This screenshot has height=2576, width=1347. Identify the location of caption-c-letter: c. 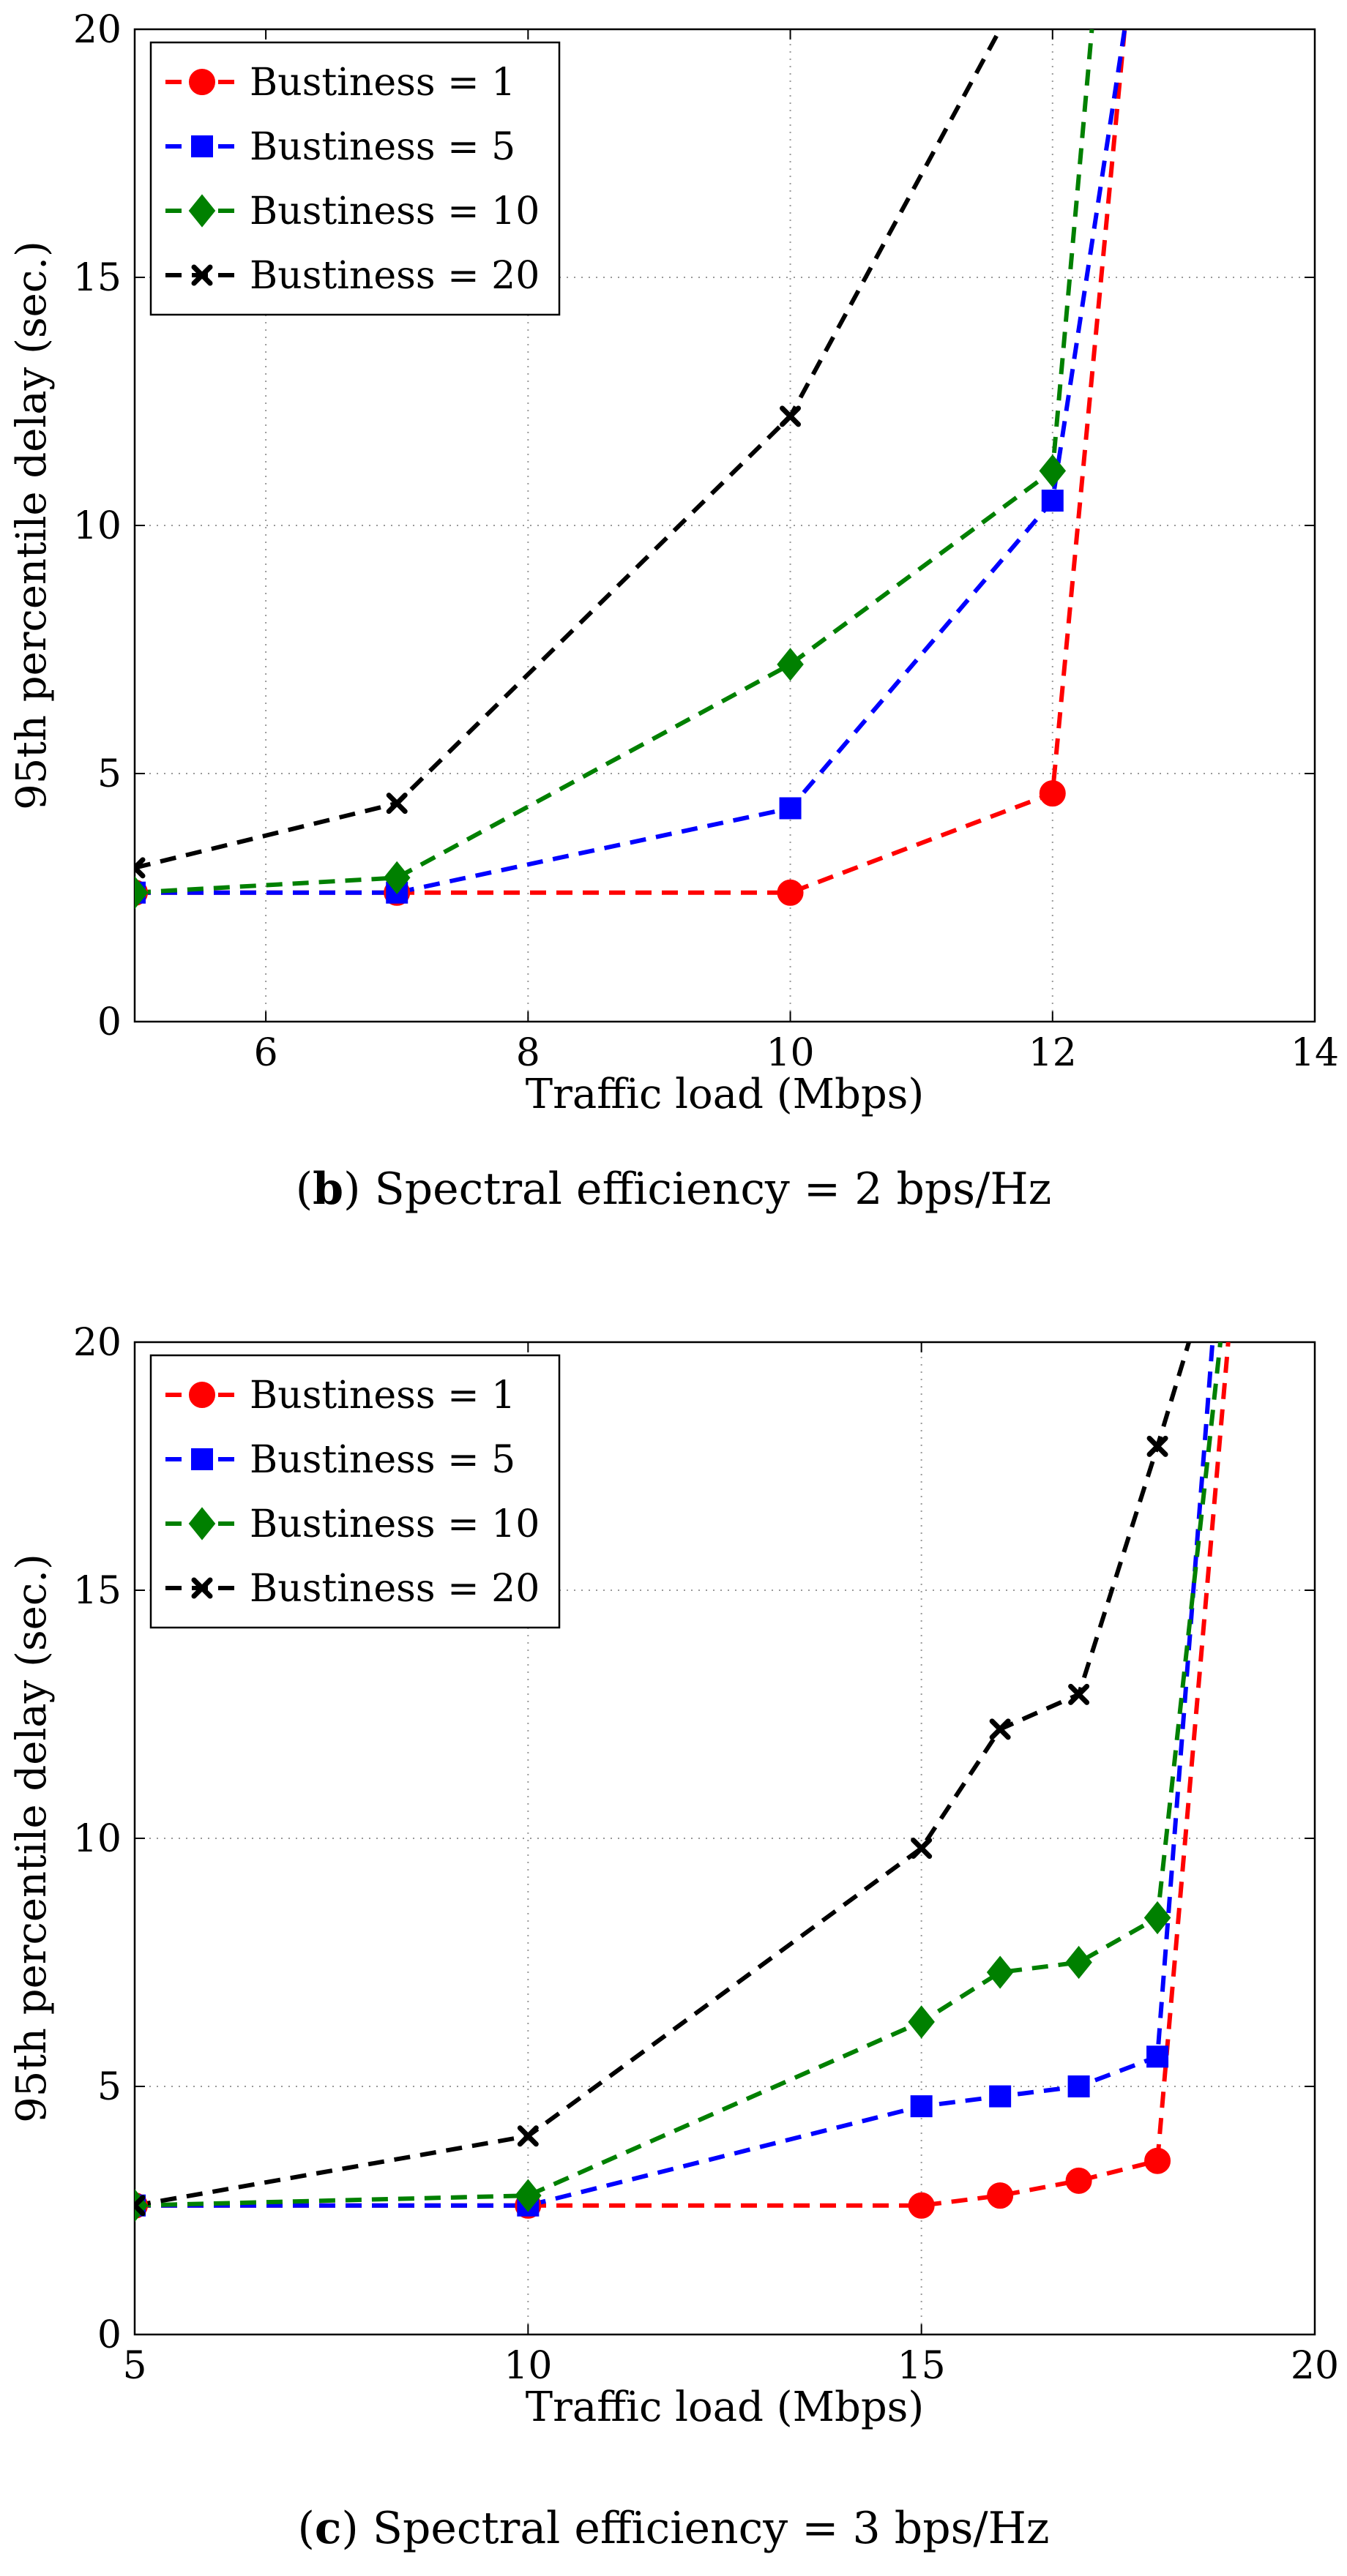
(328, 2528).